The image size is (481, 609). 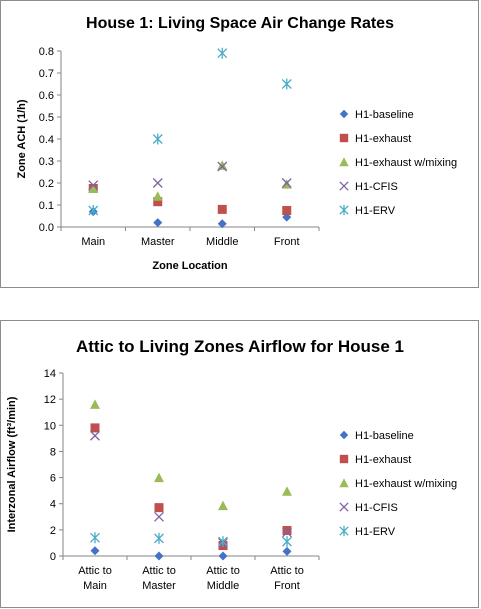 What do you see at coordinates (46, 206) in the screenshot?
I see `y-tick-label: 0.1` at bounding box center [46, 206].